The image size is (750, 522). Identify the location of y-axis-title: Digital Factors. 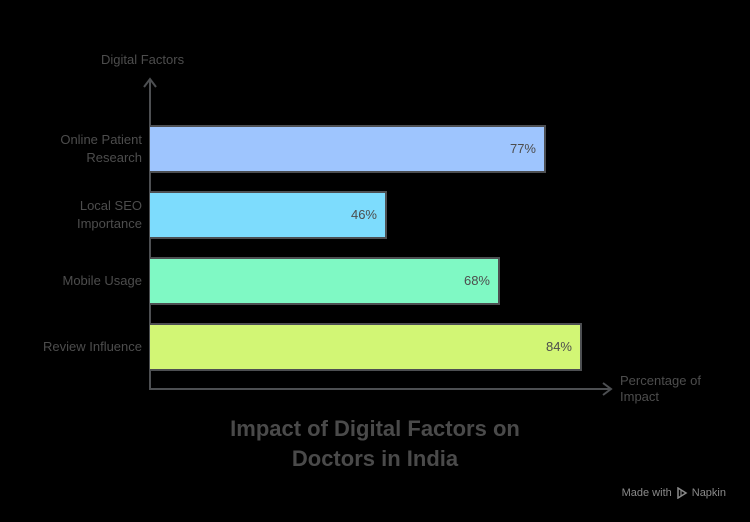
(143, 59).